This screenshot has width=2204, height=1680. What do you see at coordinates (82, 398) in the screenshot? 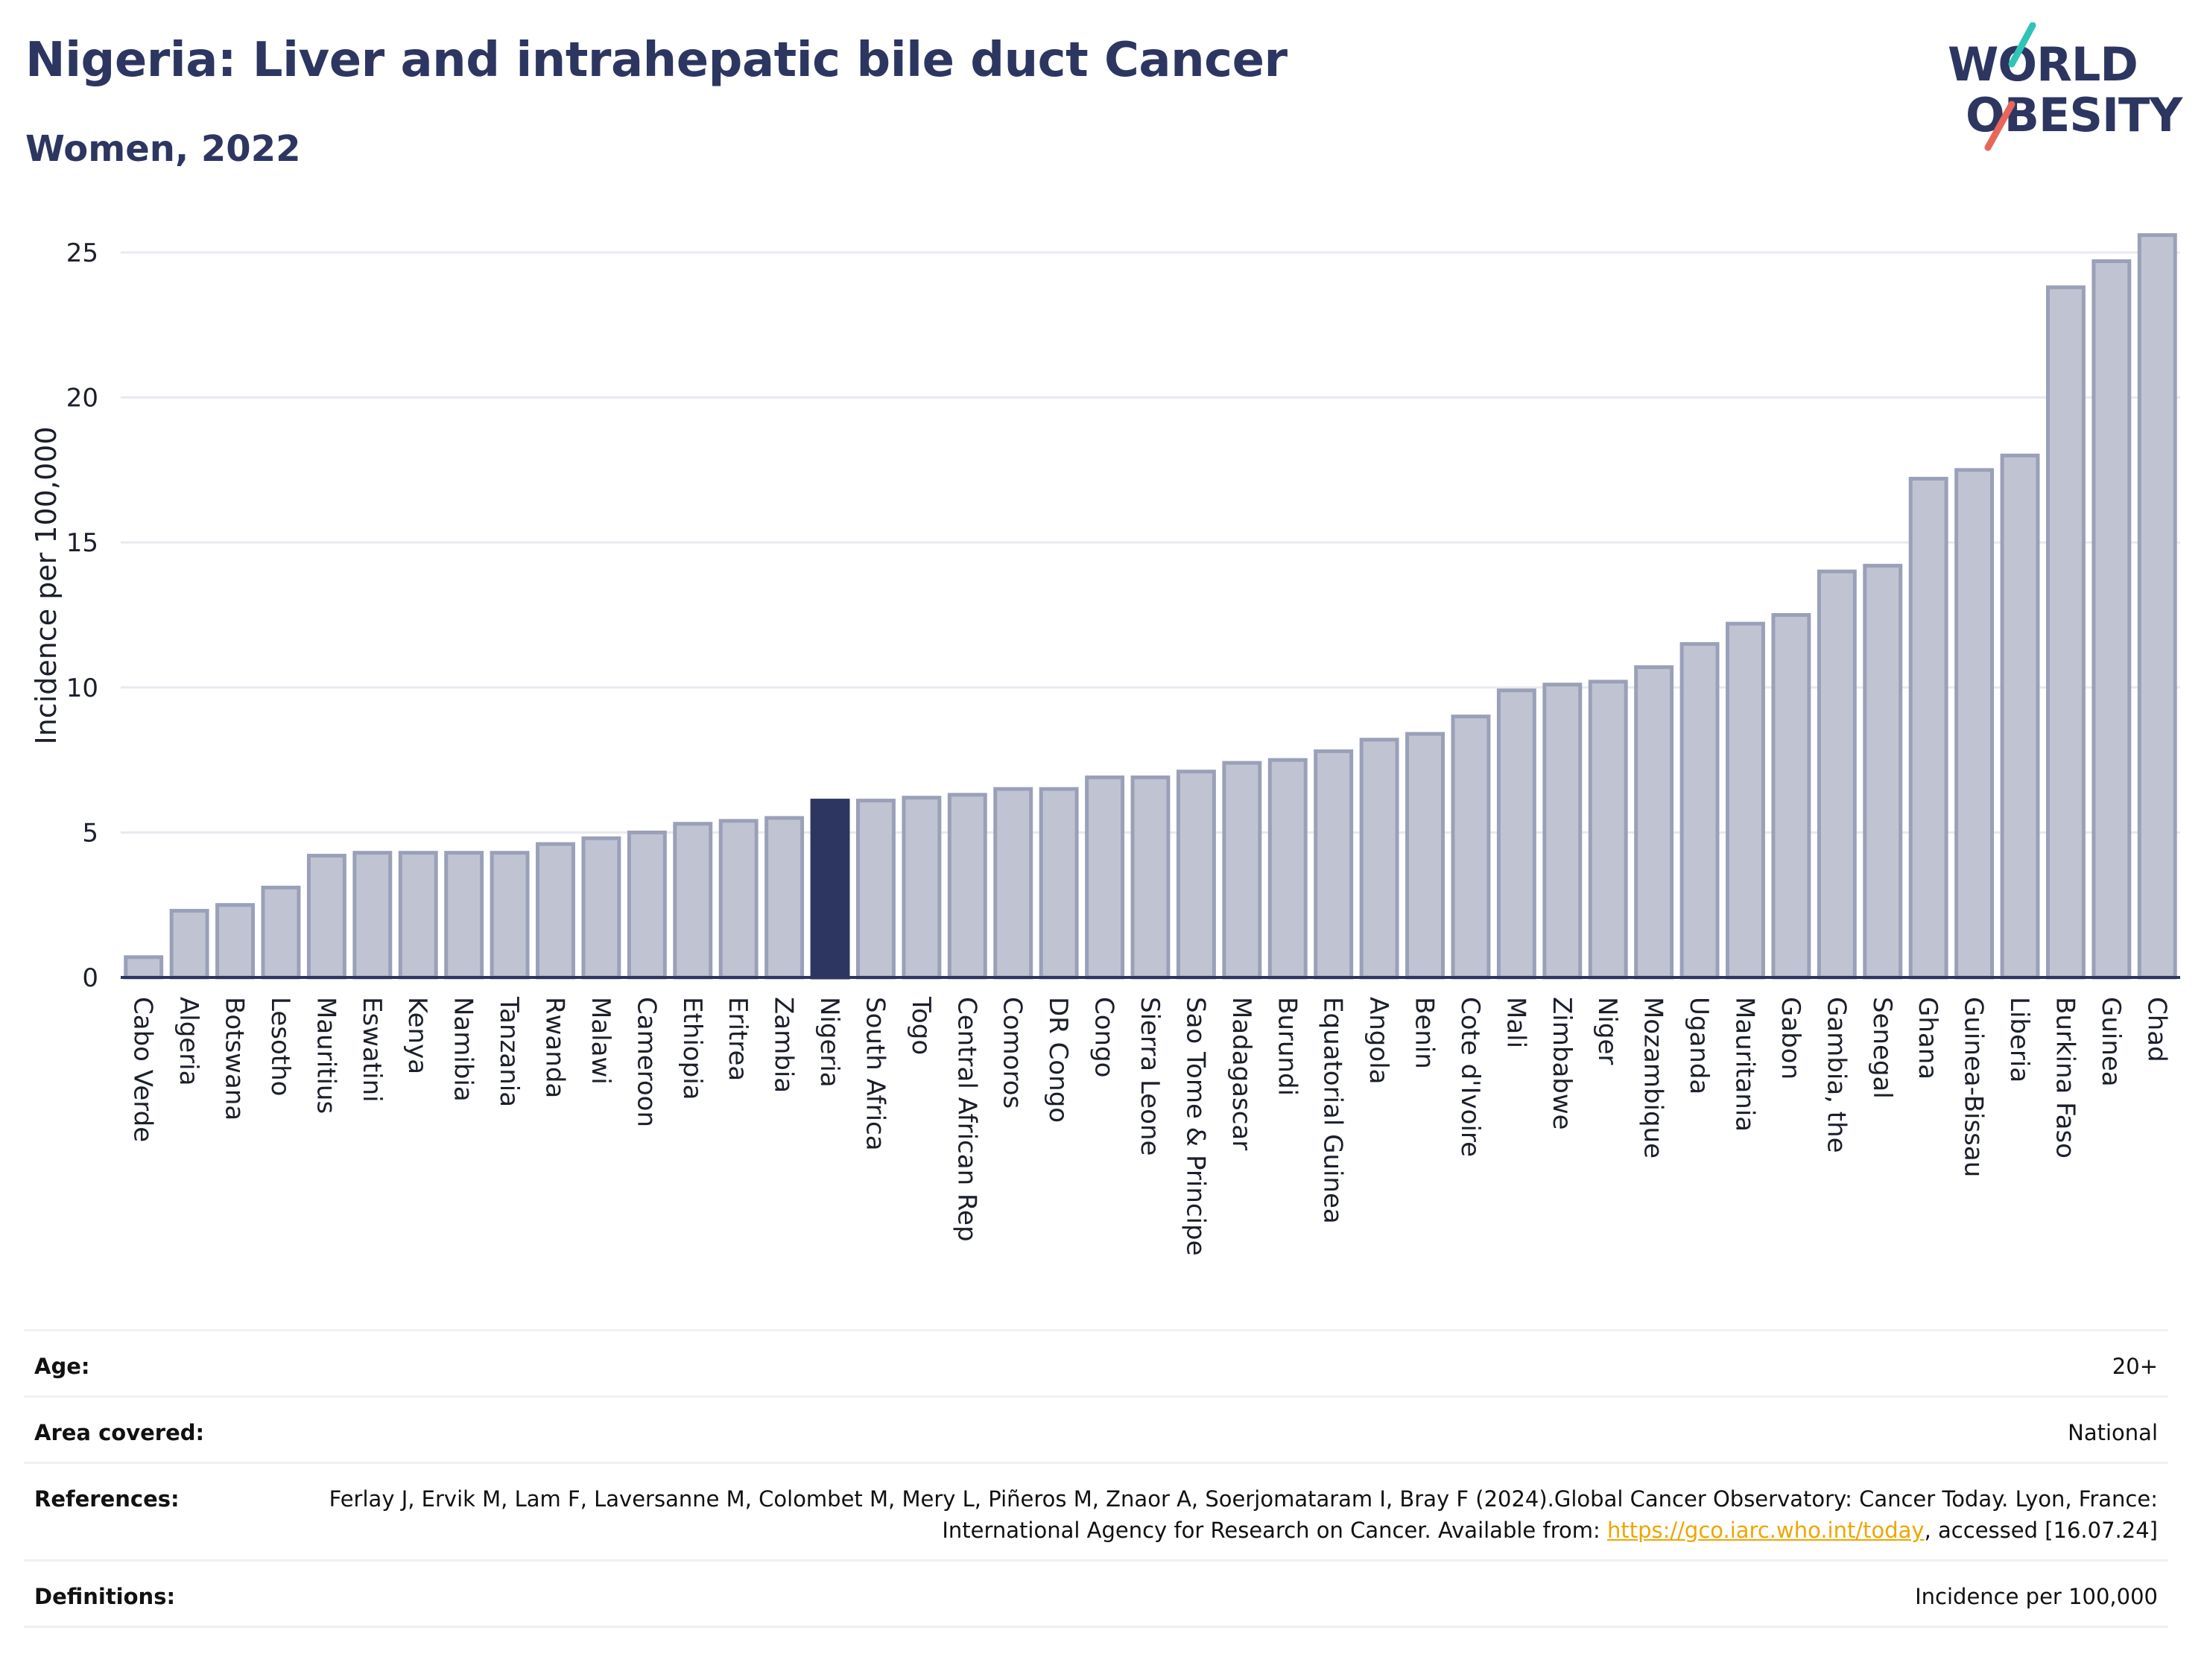
I see `y-tick-label: 20` at bounding box center [82, 398].